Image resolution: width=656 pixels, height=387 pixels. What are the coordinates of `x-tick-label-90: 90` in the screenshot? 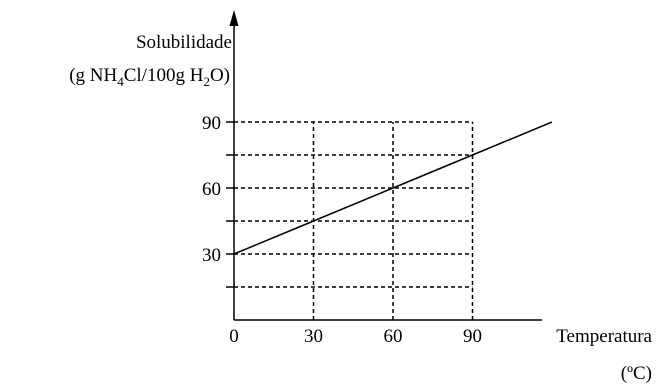 It's located at (472, 336).